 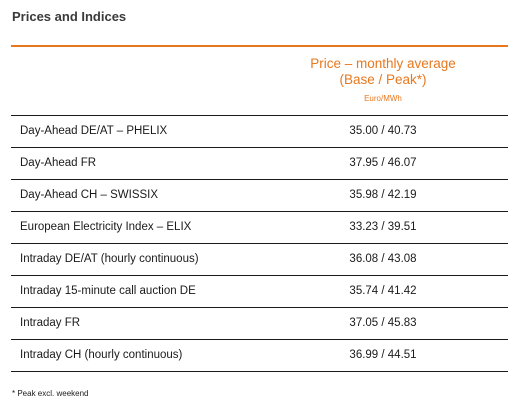 I want to click on table-row: Day-Ahead CH – SWISSIX 35.98 / 42.19, so click(x=259, y=195).